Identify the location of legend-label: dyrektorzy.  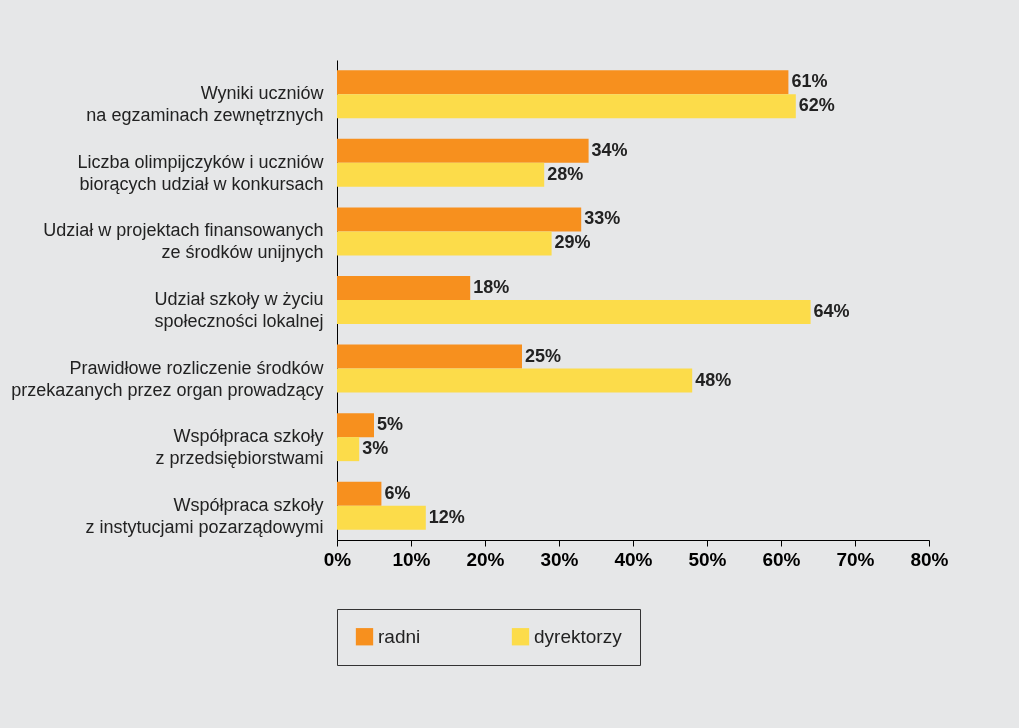
(578, 636).